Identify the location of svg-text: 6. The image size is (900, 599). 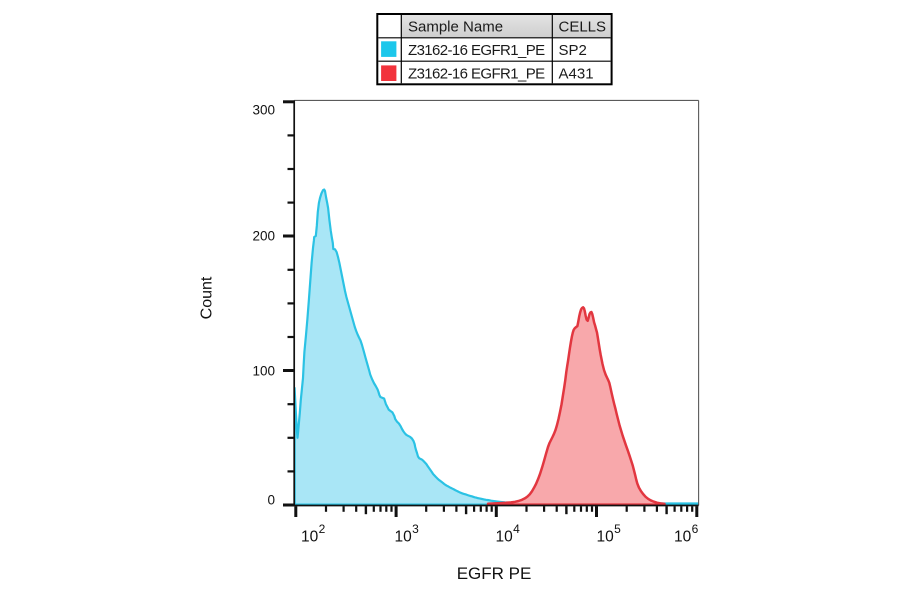
(695, 529).